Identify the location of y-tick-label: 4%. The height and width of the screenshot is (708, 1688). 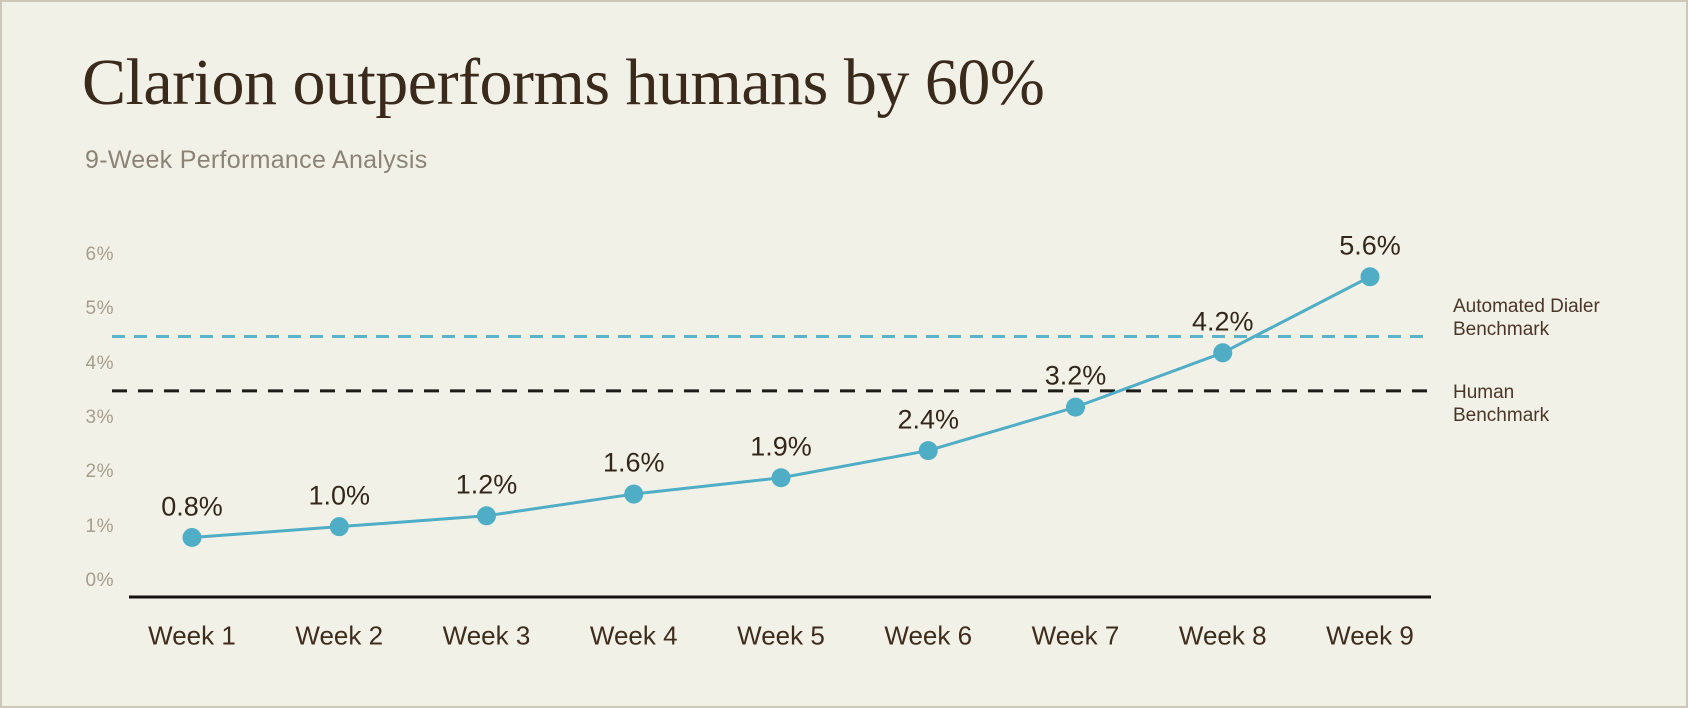
(99, 363).